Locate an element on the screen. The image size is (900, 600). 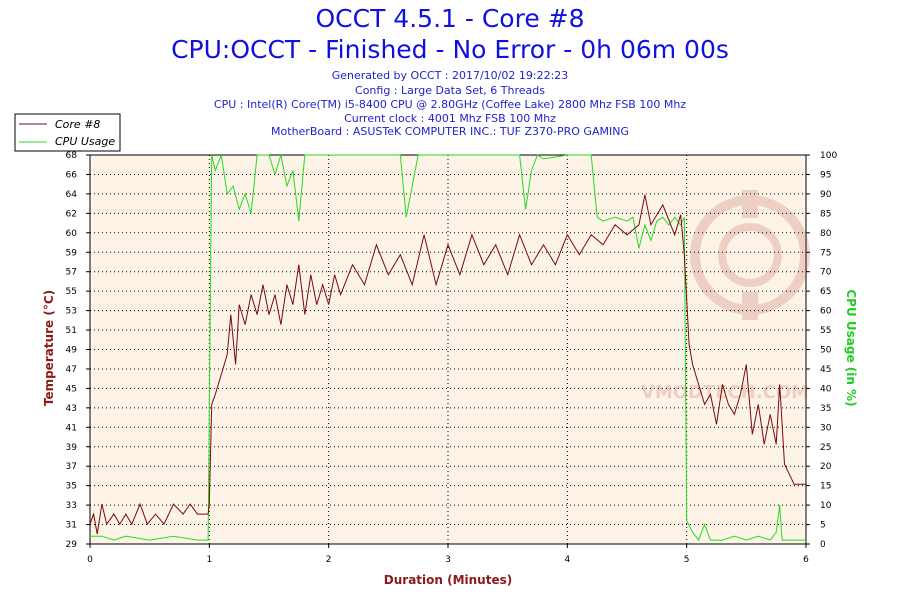
y2-tick-label: 80 is located at coordinates (826, 234).